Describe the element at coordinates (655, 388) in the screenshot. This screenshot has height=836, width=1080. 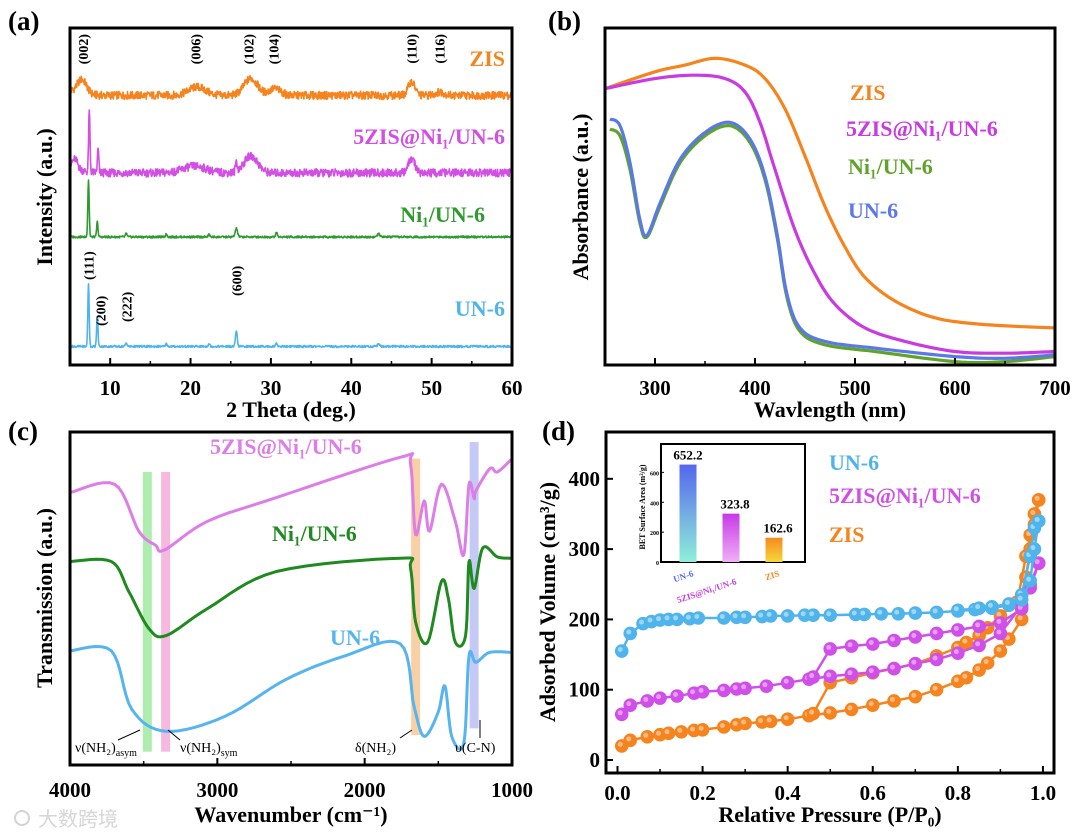
I see `x-tick-label: 300` at that location.